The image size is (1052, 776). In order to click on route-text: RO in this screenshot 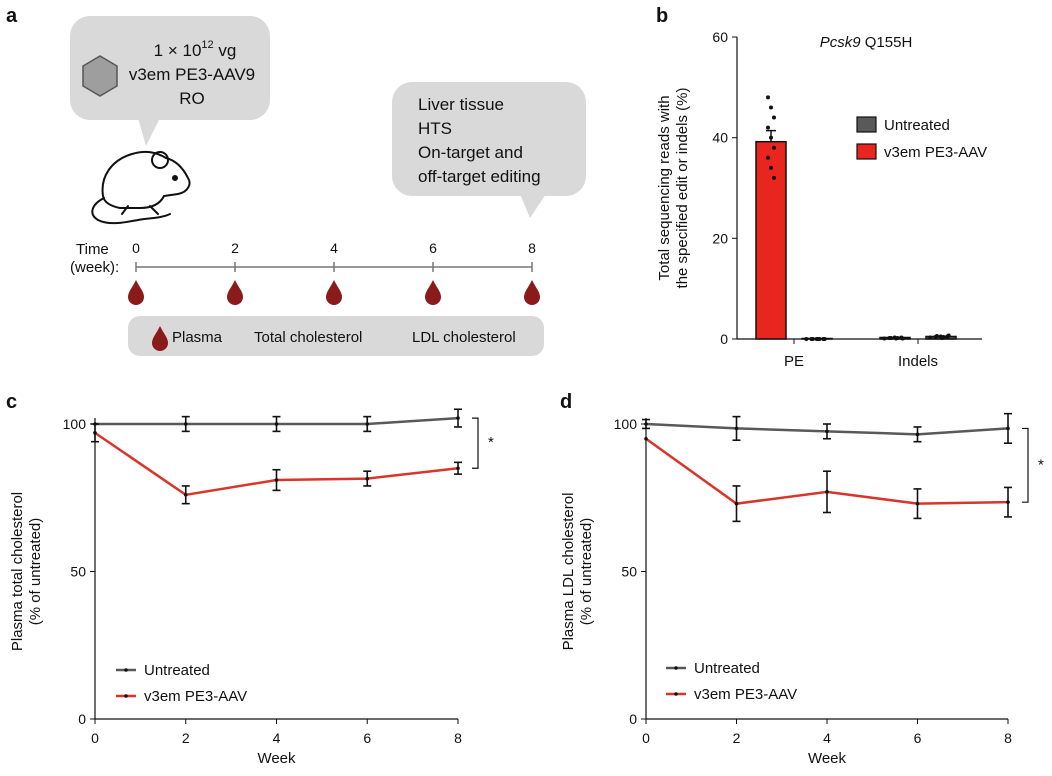, I will do `click(192, 98)`.